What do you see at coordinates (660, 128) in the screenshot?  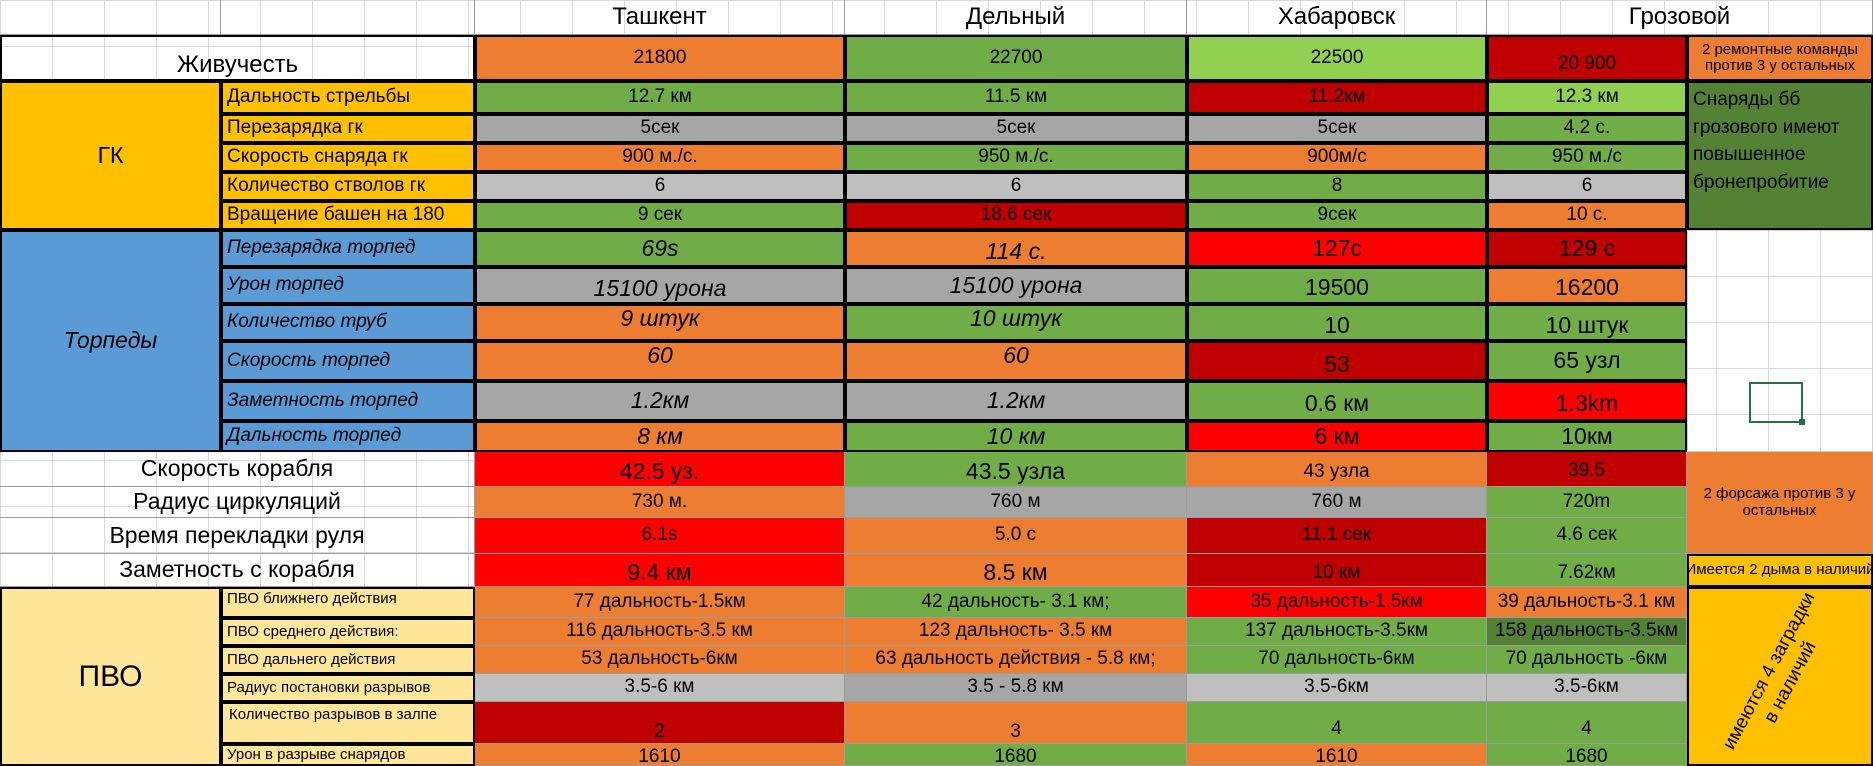 I see `gk-reload-tashkent: 5сек` at bounding box center [660, 128].